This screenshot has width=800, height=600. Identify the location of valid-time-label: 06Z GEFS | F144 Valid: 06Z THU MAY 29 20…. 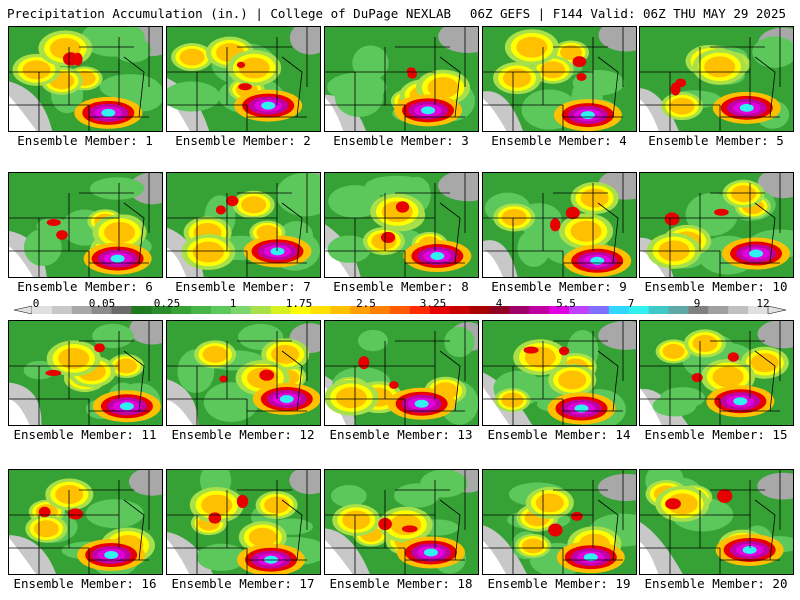
(627, 13).